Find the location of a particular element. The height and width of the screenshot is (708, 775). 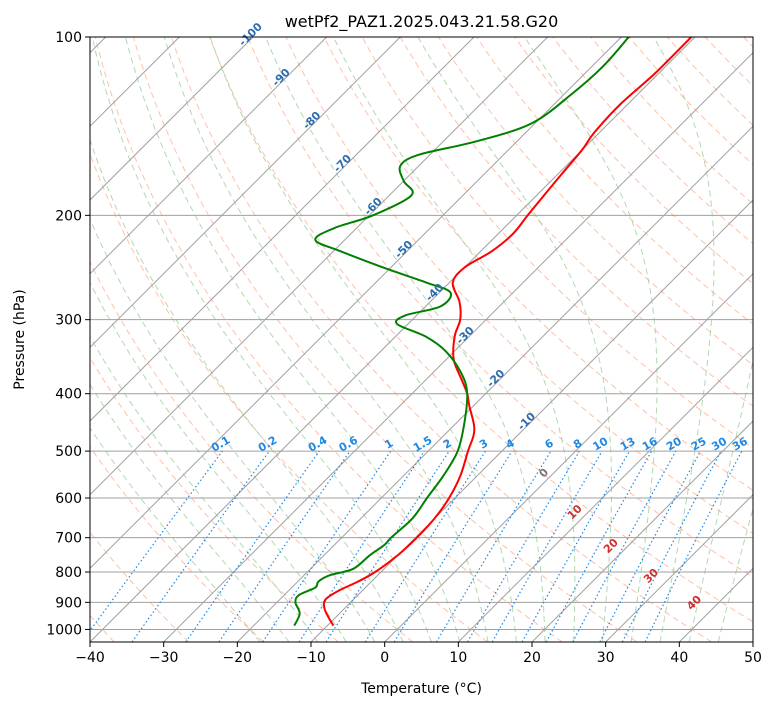

isotherm-label: -10 is located at coordinates (526, 421).